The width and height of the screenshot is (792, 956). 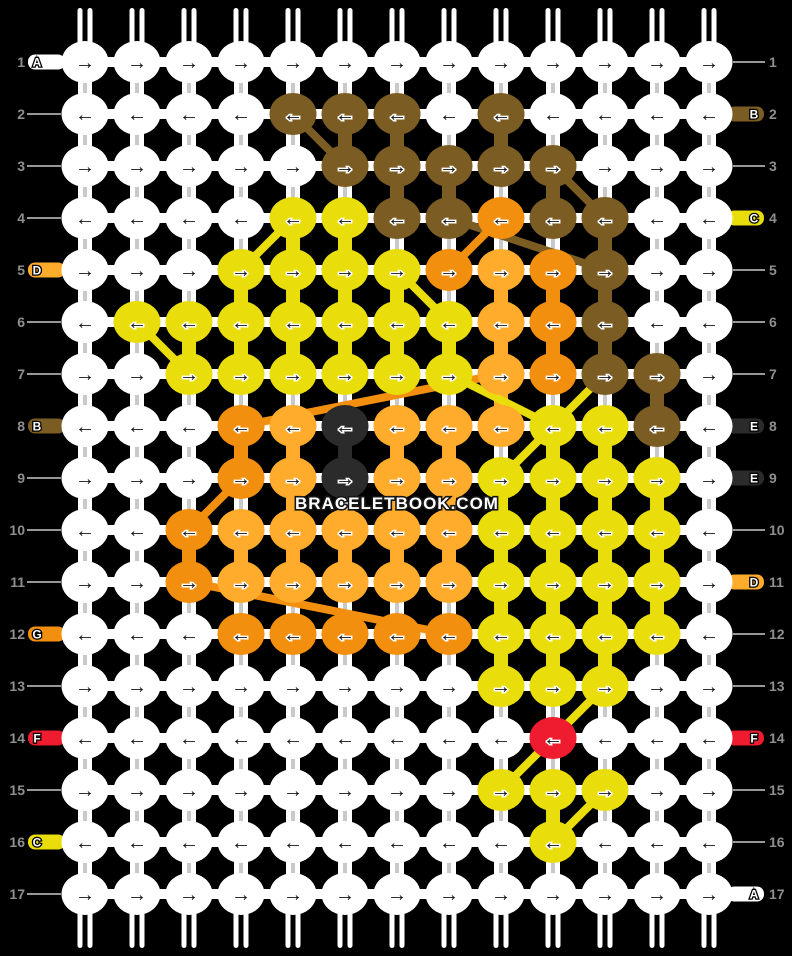 I want to click on knot-r7-c5, so click(x=293, y=374).